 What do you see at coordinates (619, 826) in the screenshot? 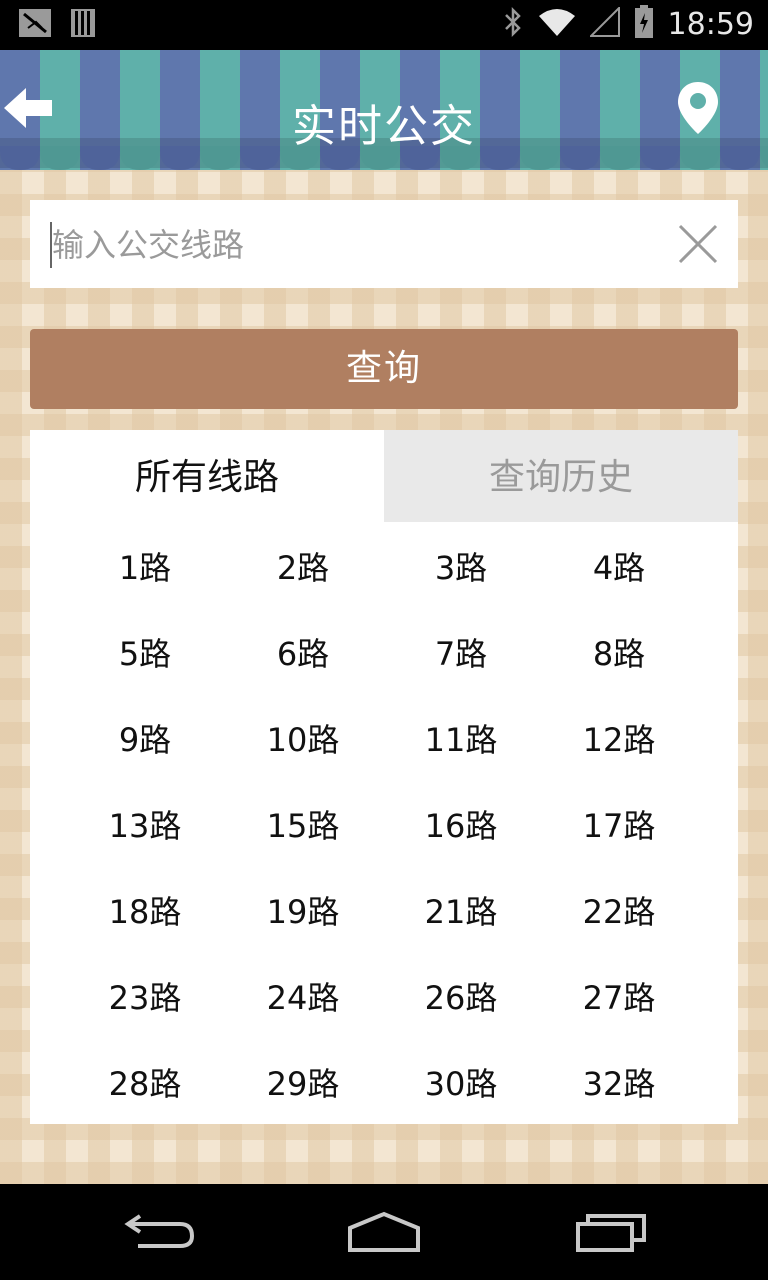
I see `route-item: 17路` at bounding box center [619, 826].